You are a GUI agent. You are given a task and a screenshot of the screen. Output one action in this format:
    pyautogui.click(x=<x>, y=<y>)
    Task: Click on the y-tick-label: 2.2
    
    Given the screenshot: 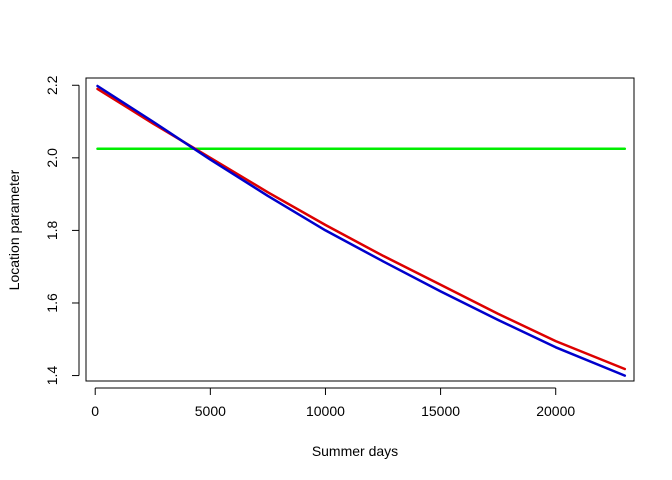 What is the action you would take?
    pyautogui.click(x=52, y=85)
    